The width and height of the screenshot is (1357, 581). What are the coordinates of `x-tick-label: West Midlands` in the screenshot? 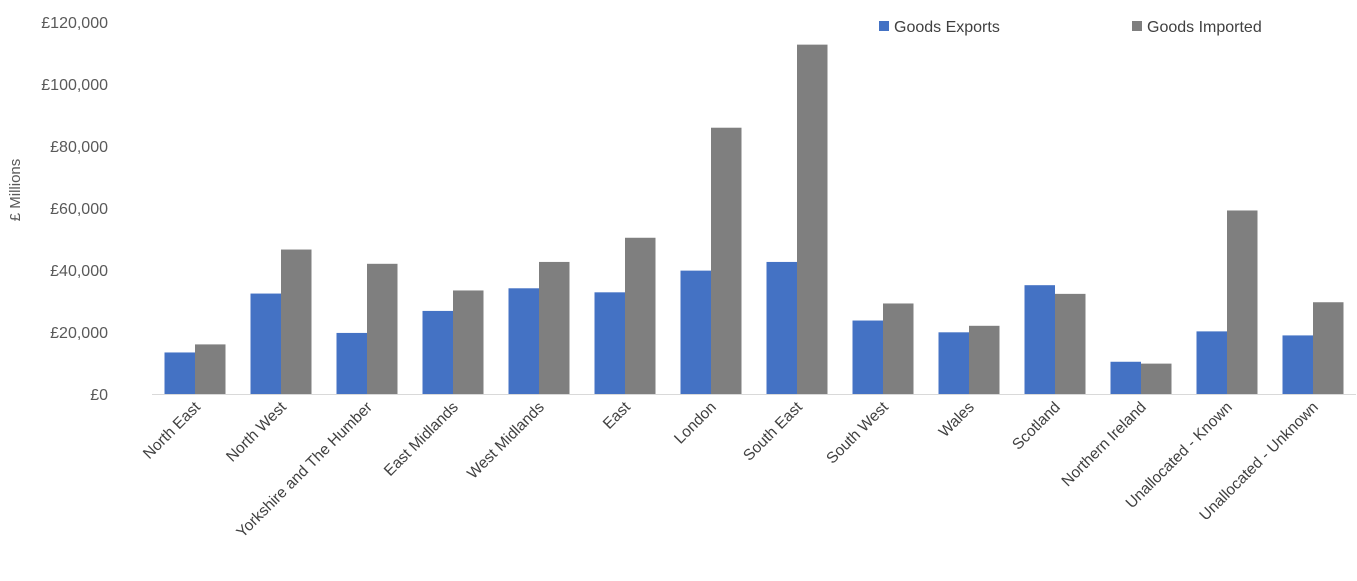 It's located at (506, 441).